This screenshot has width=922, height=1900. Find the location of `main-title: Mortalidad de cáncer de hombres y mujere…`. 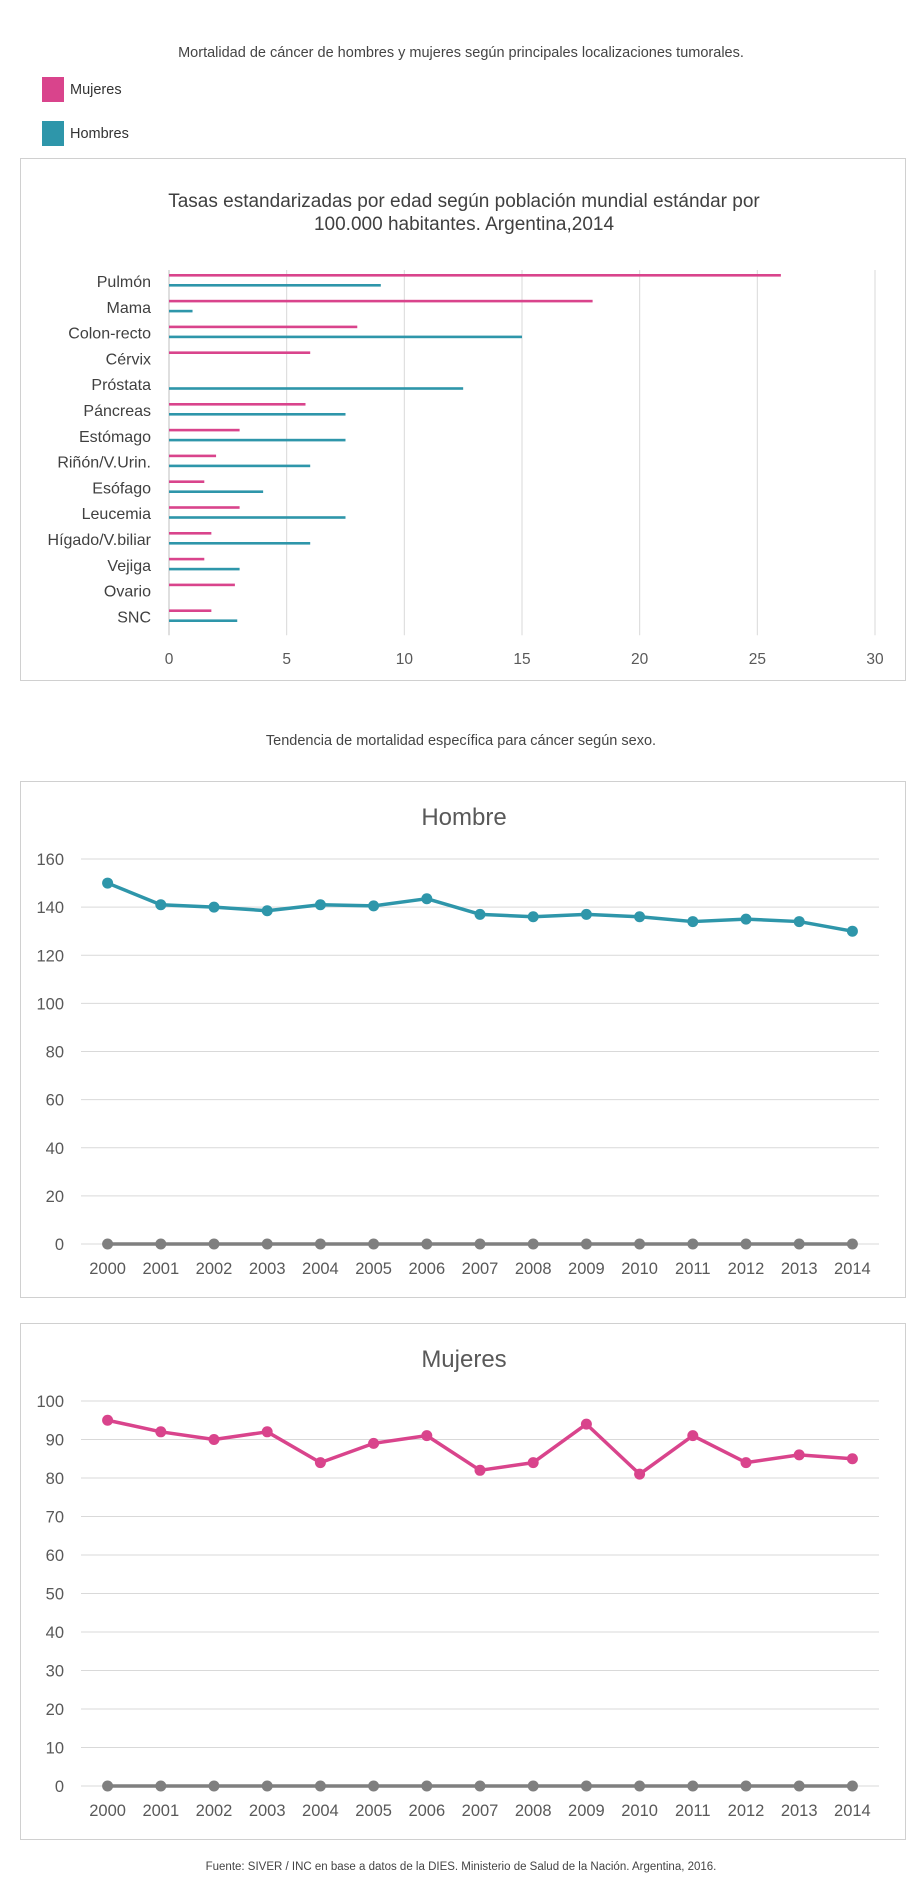

main-title: Mortalidad de cáncer de hombres y mujere… is located at coordinates (461, 53).